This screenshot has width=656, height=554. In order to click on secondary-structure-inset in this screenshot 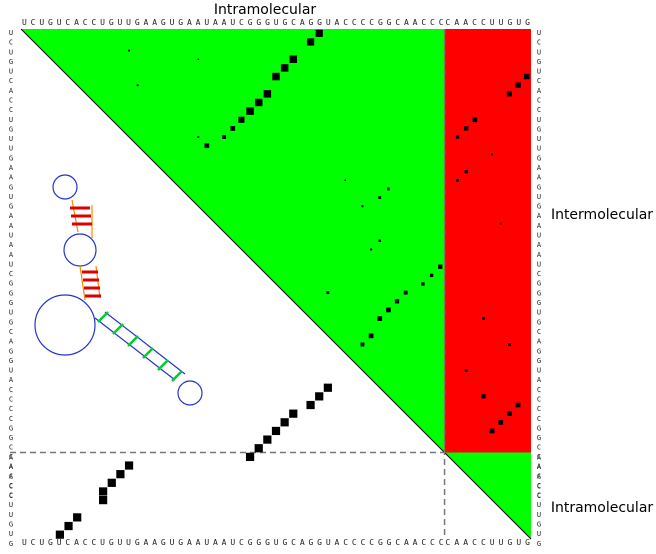, I will do `click(118, 290)`.